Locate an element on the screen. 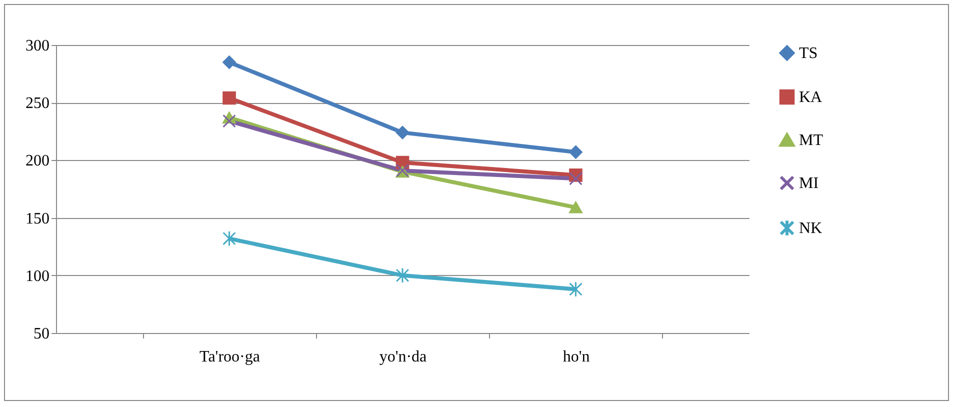 The width and height of the screenshot is (955, 407). x-tick-label: yo'n·da is located at coordinates (403, 357).